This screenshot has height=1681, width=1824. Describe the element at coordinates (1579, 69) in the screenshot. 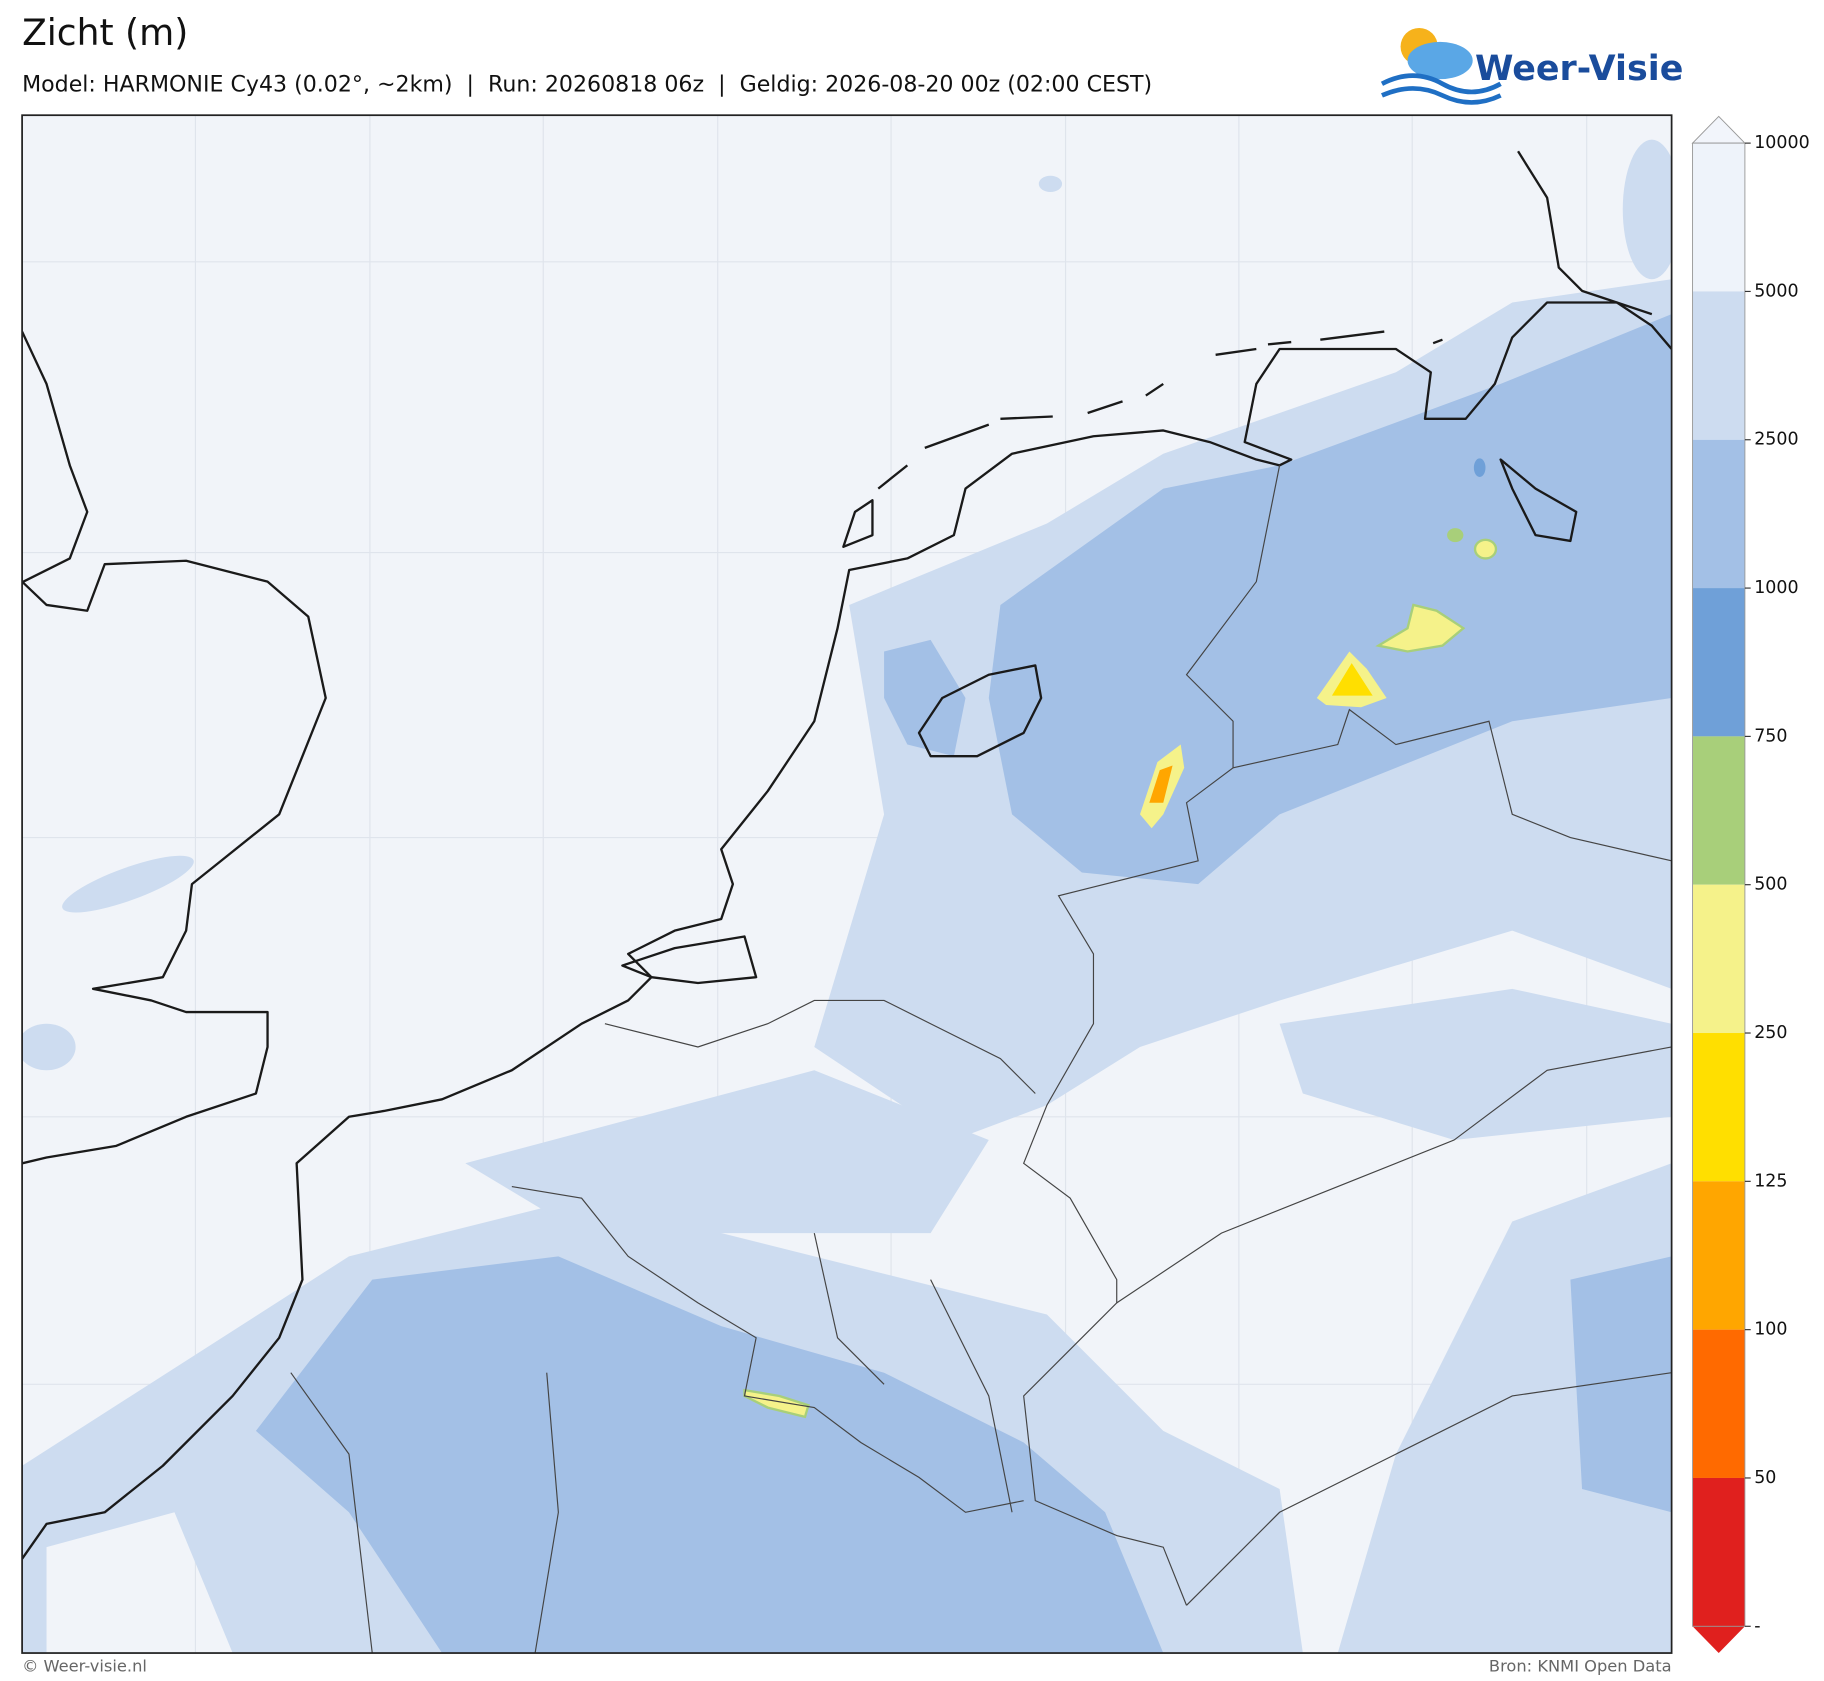

I see `logo-text: Weer-Visie` at that location.